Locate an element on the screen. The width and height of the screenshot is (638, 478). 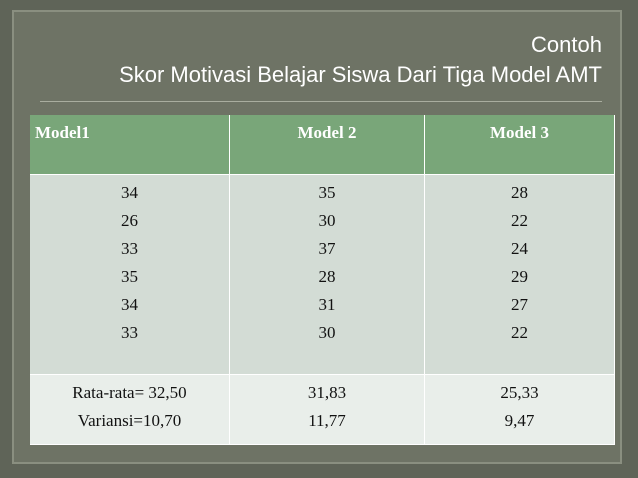
header-cell: Model 3 is located at coordinates (520, 145).